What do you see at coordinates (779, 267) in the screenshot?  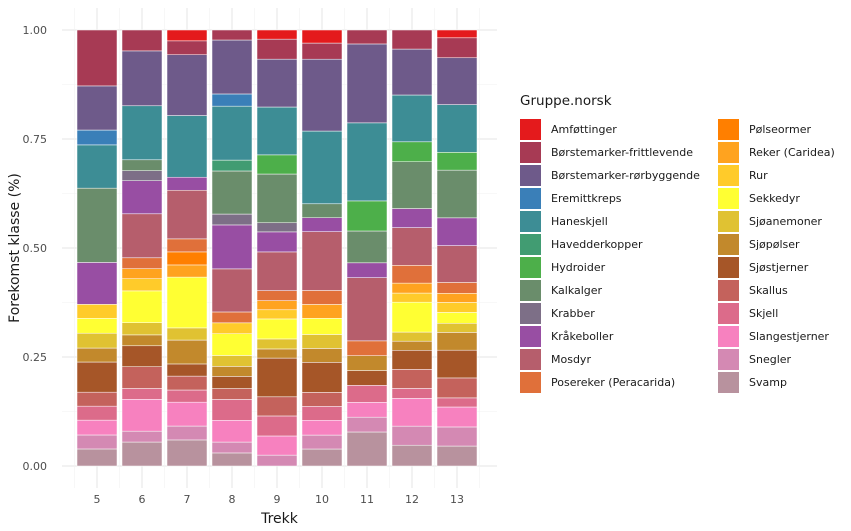 I see `legend-label: Sjøstjerner` at bounding box center [779, 267].